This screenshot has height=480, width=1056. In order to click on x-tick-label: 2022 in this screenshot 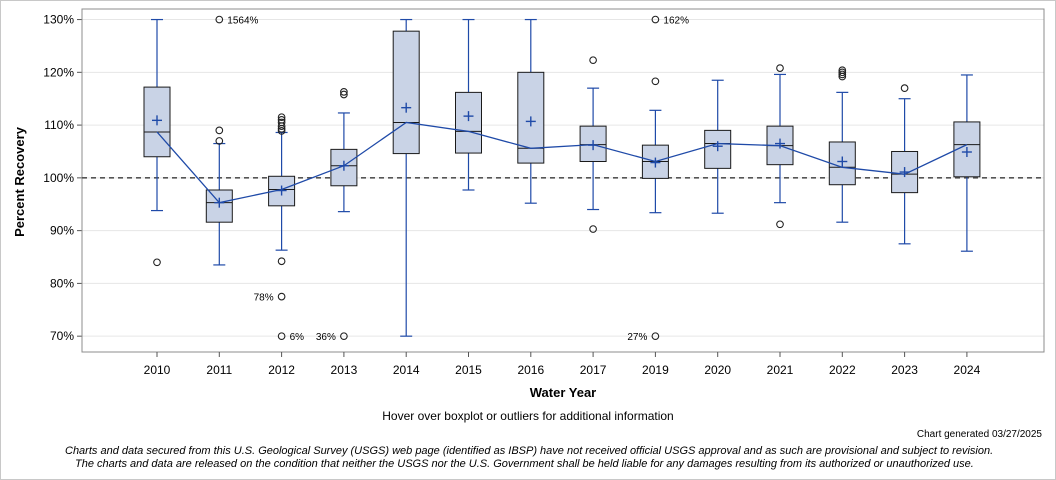, I will do `click(842, 370)`.